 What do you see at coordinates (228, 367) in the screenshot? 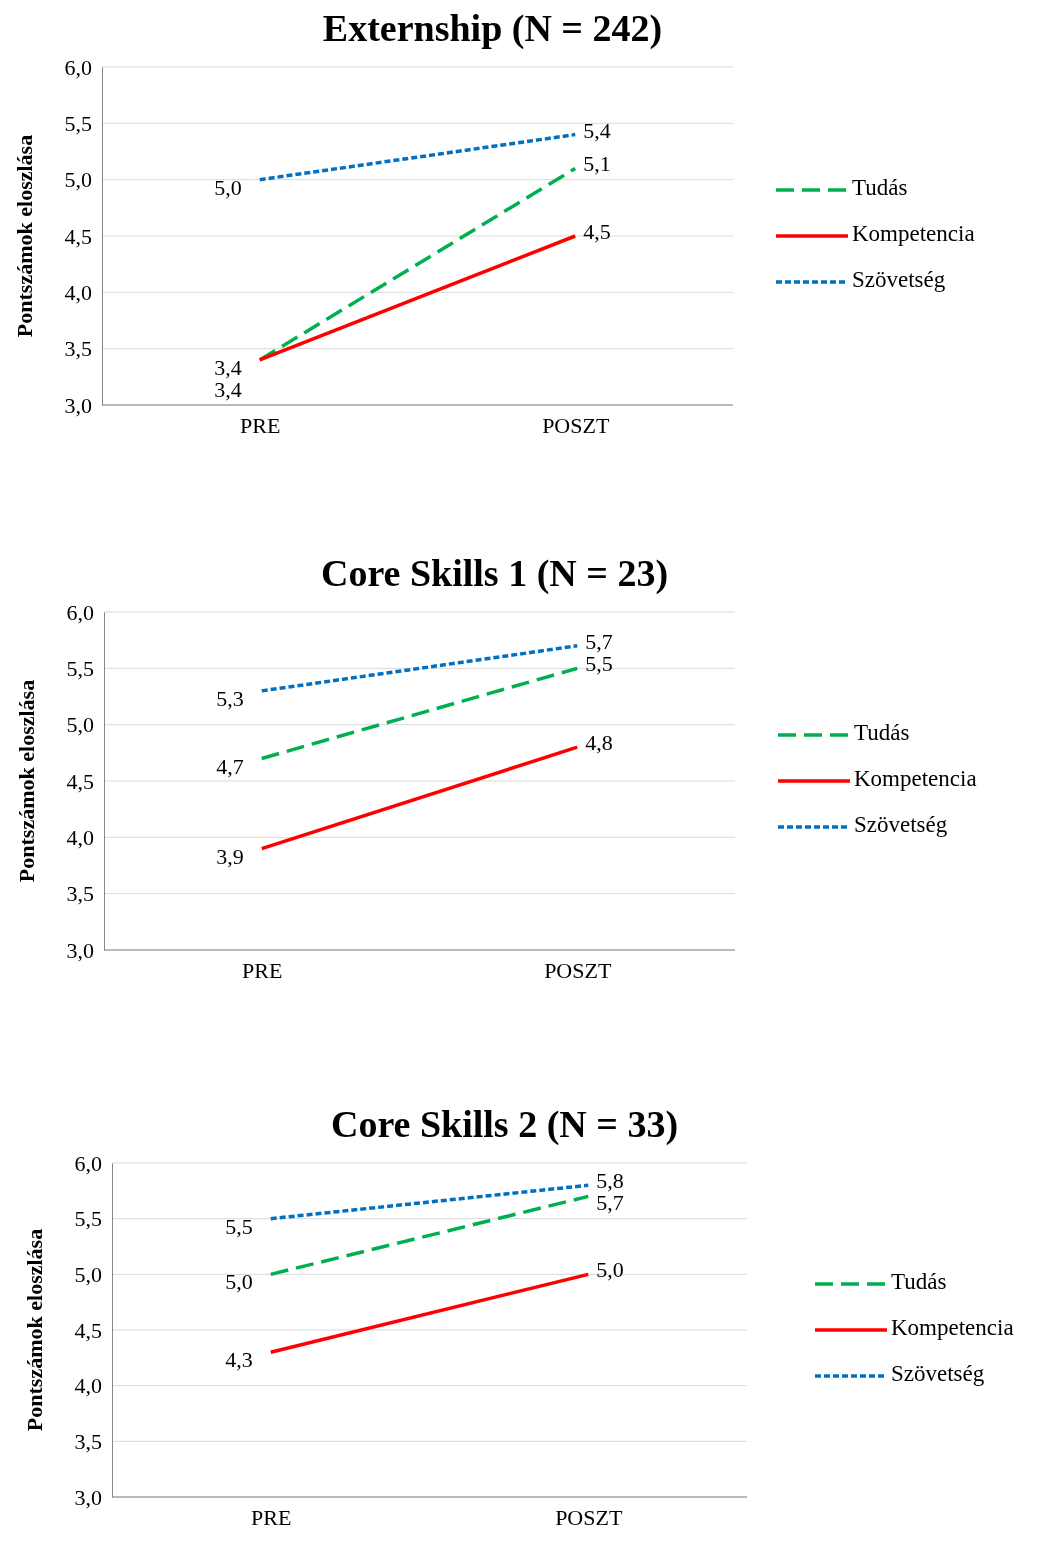
I see `data-label: 3,4` at bounding box center [228, 367].